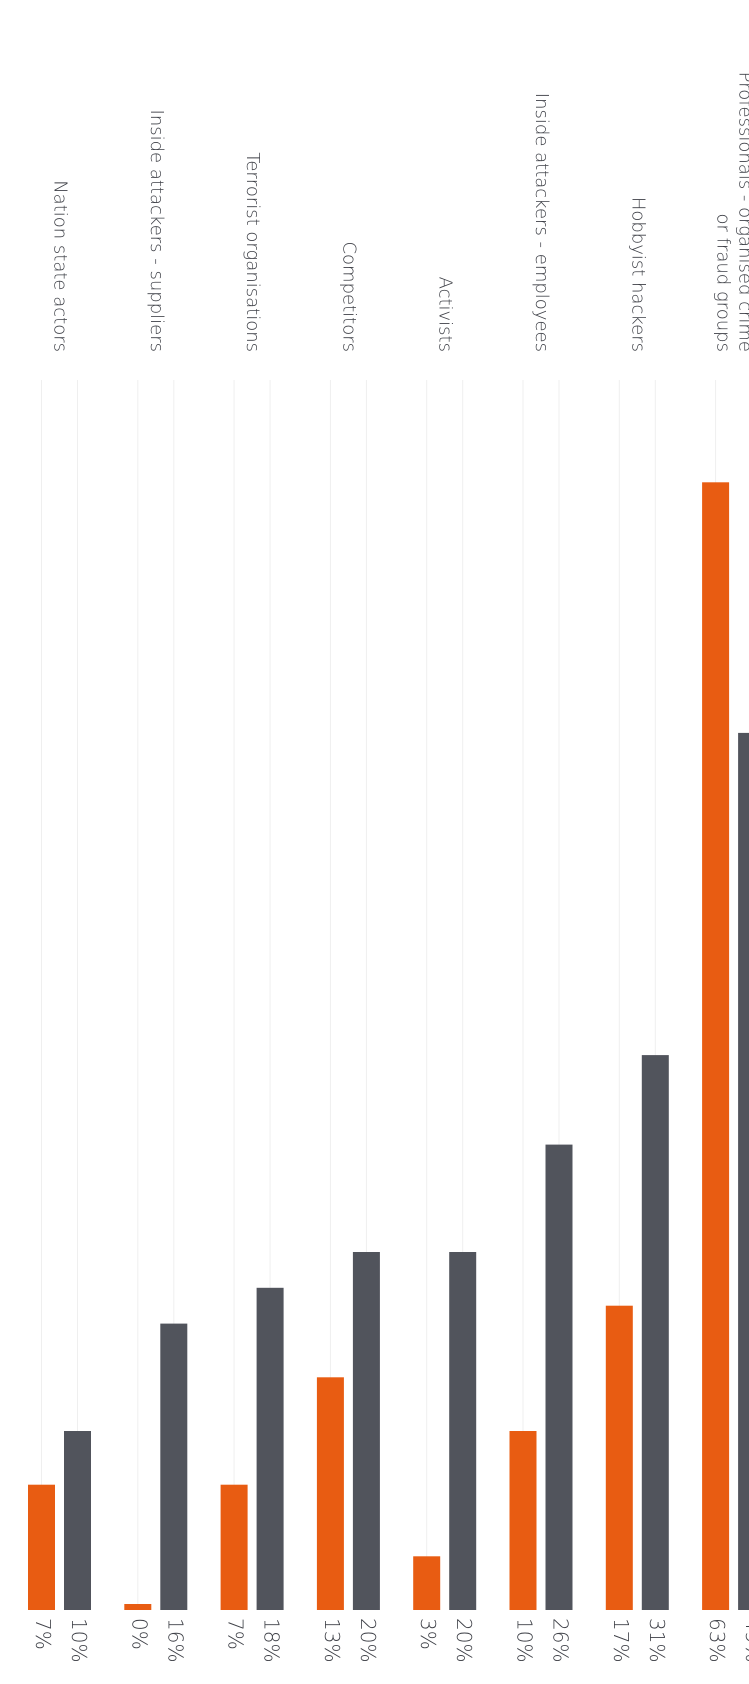 This screenshot has height=1684, width=749. Describe the element at coordinates (156, 231) in the screenshot. I see `category-label: Inside attackers - suppliers` at that location.